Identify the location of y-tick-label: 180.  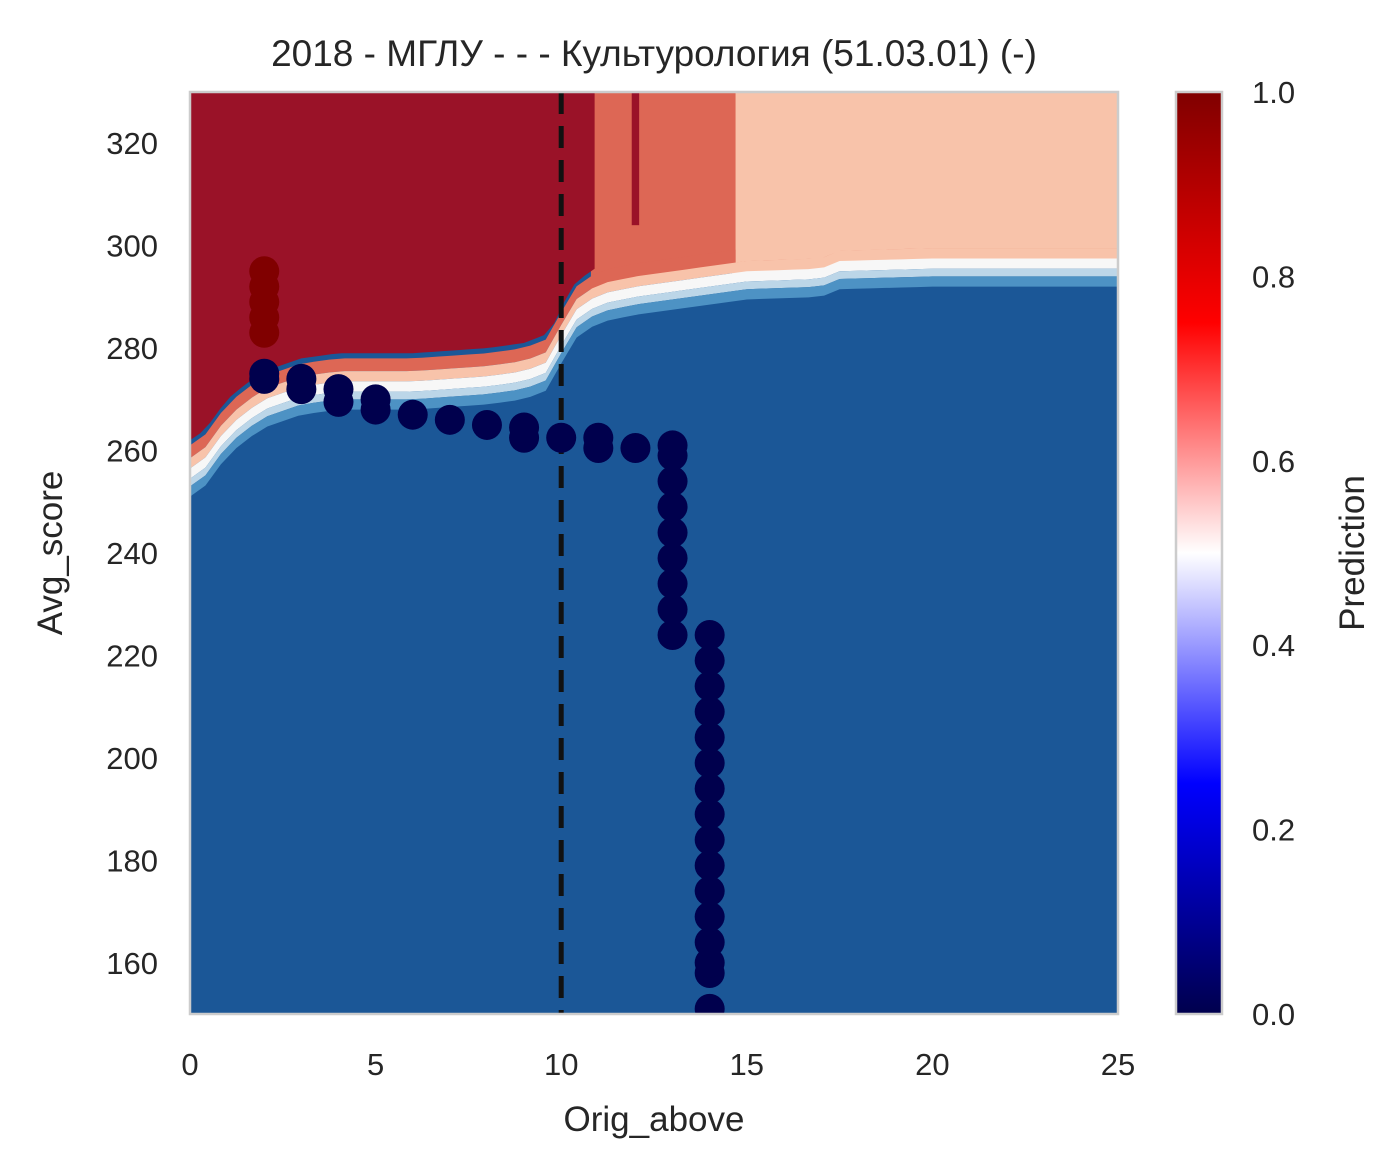
(132, 860).